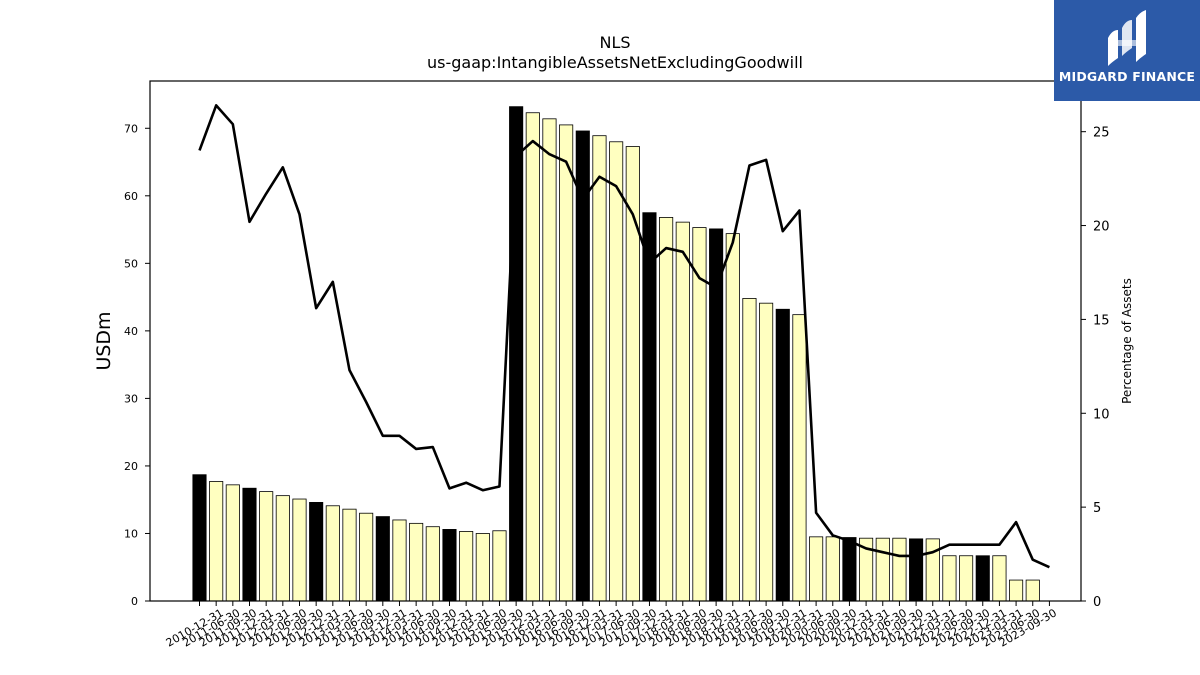 This screenshot has height=675, width=1200. Describe the element at coordinates (1101, 227) in the screenshot. I see `y2-tick-label: 20` at that location.